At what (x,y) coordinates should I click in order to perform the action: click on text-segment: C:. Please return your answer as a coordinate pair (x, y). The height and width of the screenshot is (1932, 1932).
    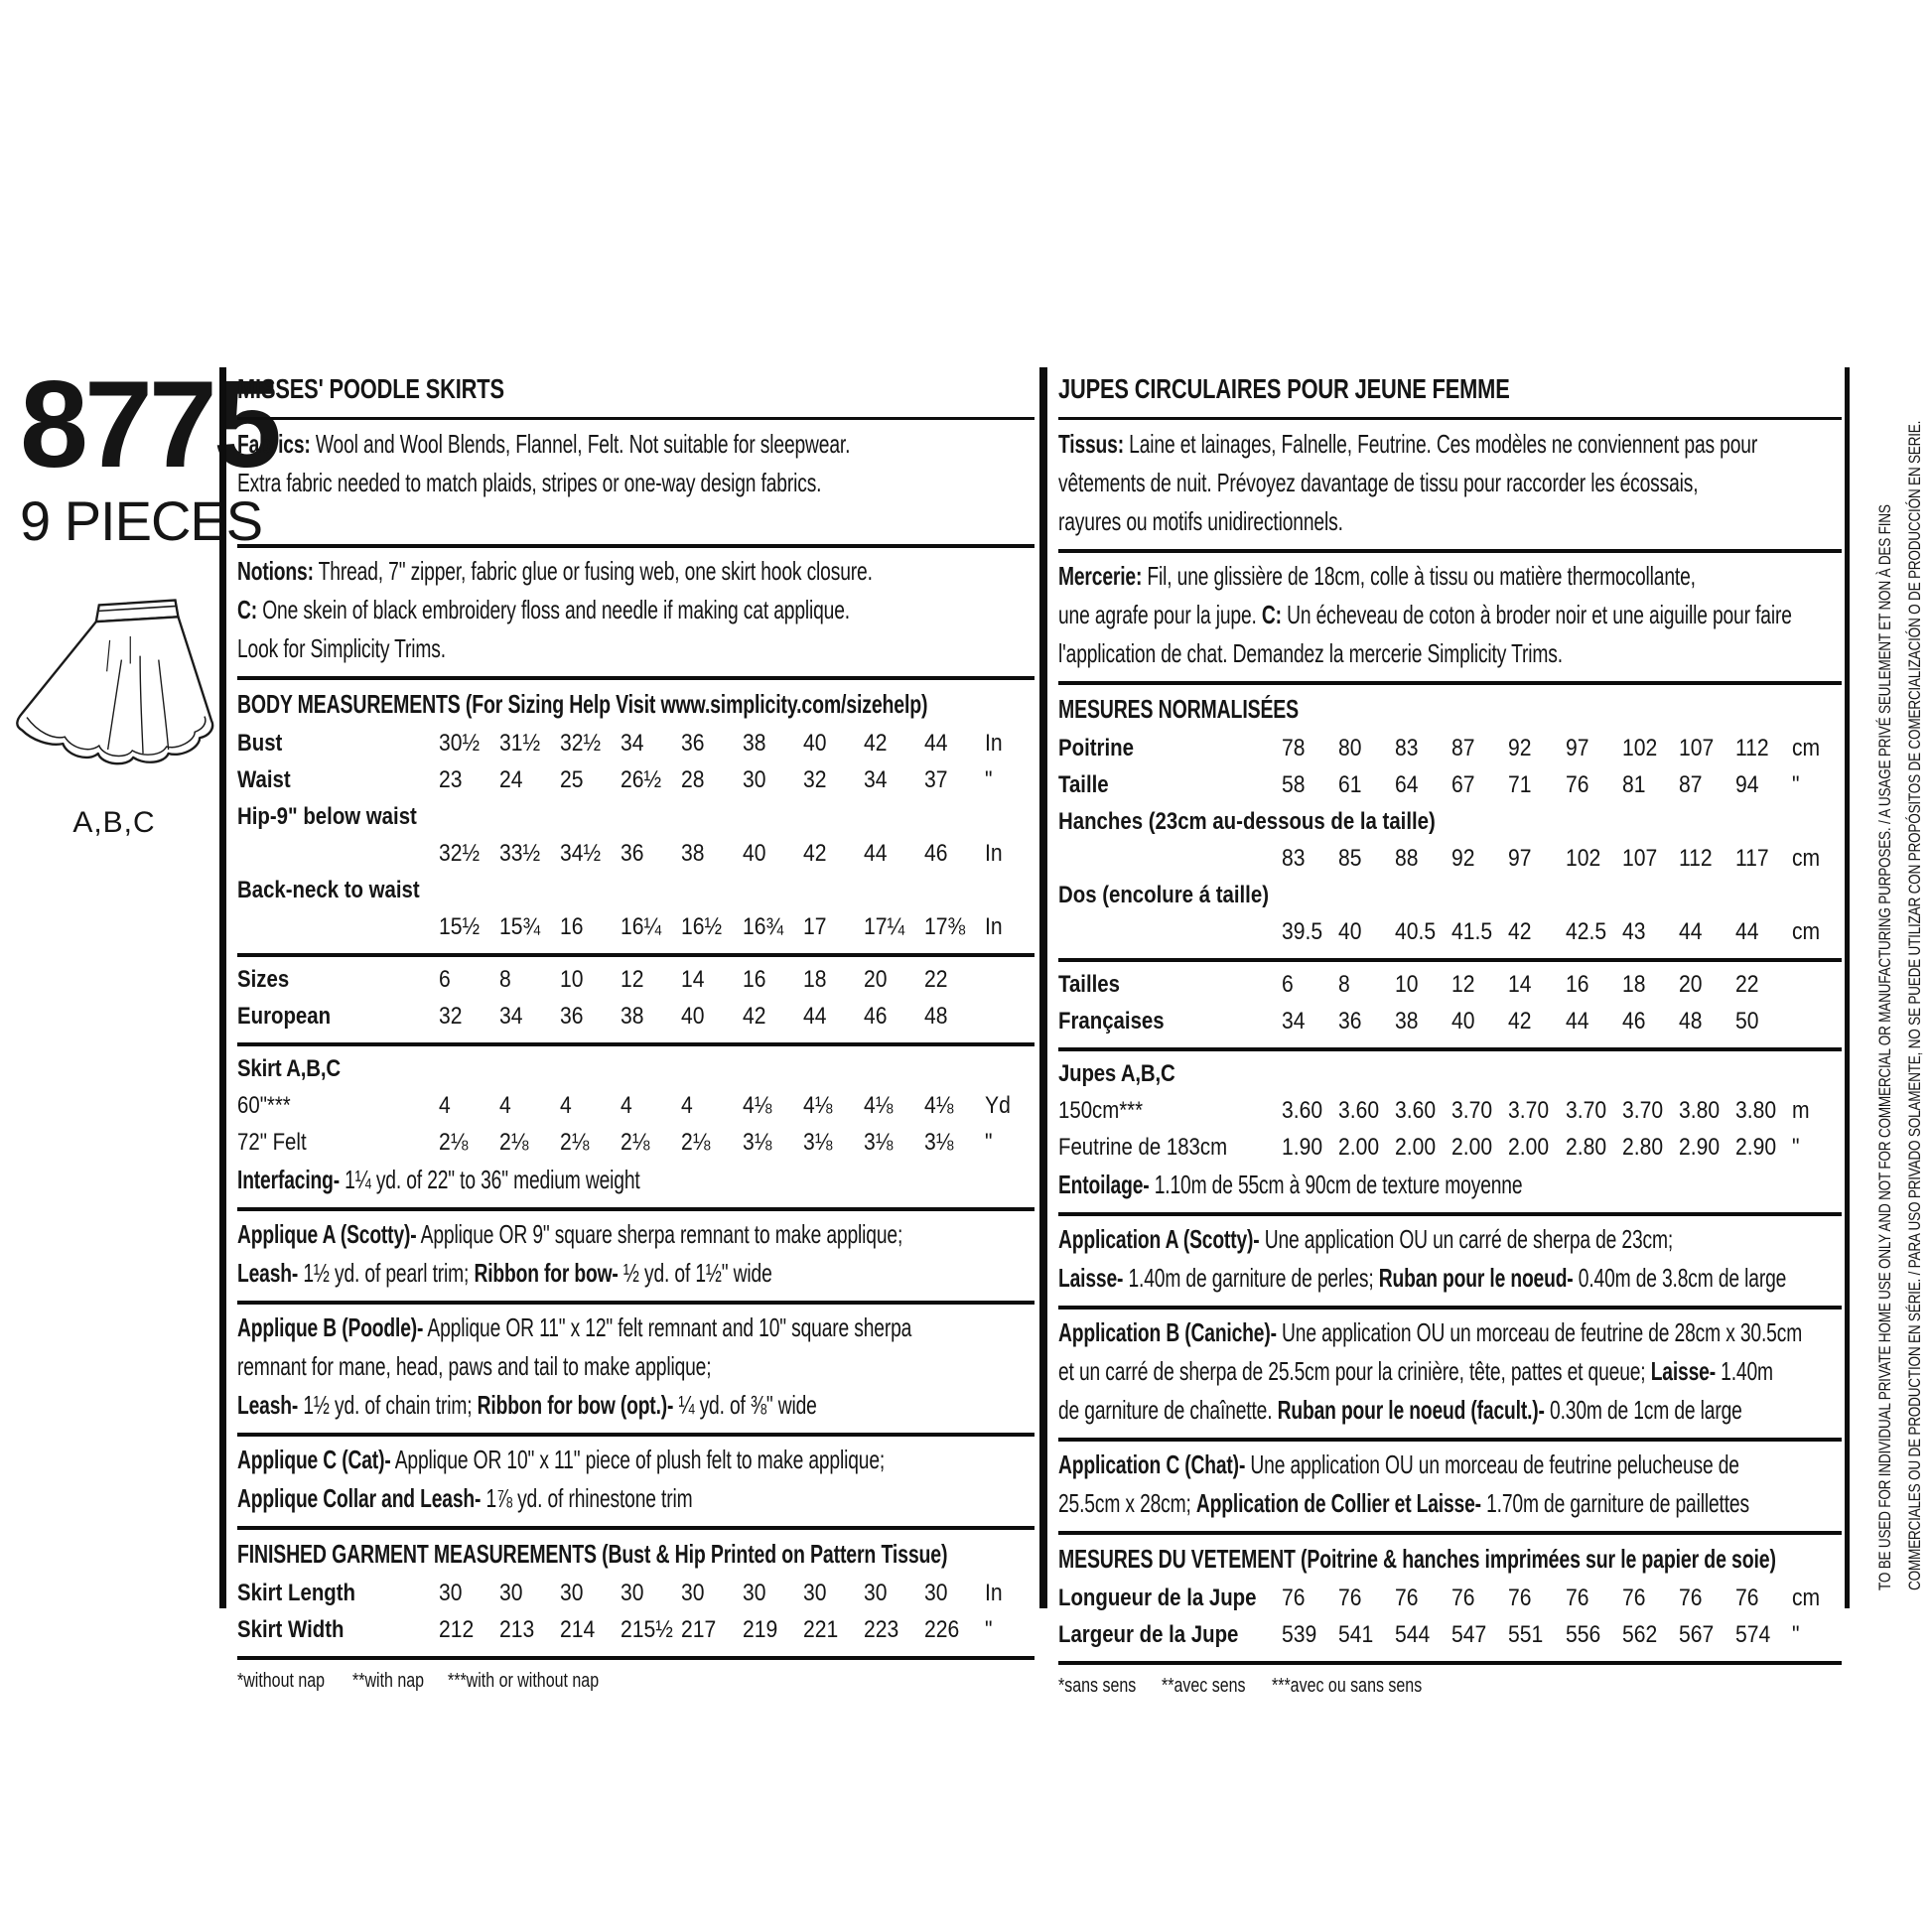
    Looking at the image, I should click on (1271, 614).